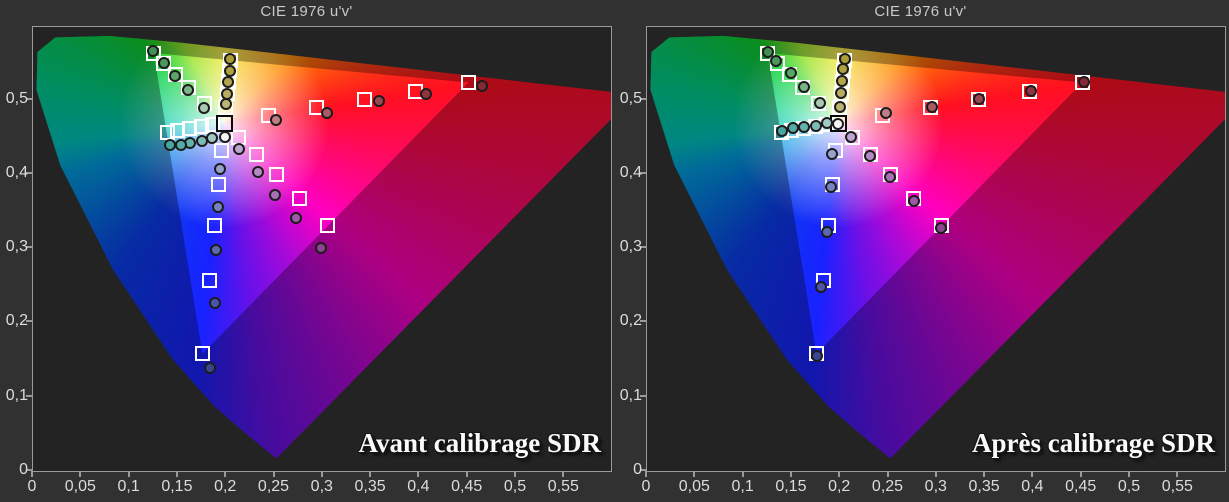 Image resolution: width=1229 pixels, height=502 pixels. What do you see at coordinates (164, 63) in the screenshot?
I see `green-measured-80-marker` at bounding box center [164, 63].